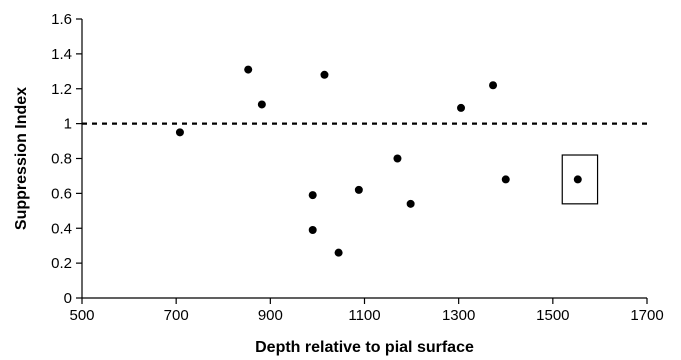  I want to click on x-tick-label: 700, so click(176, 315).